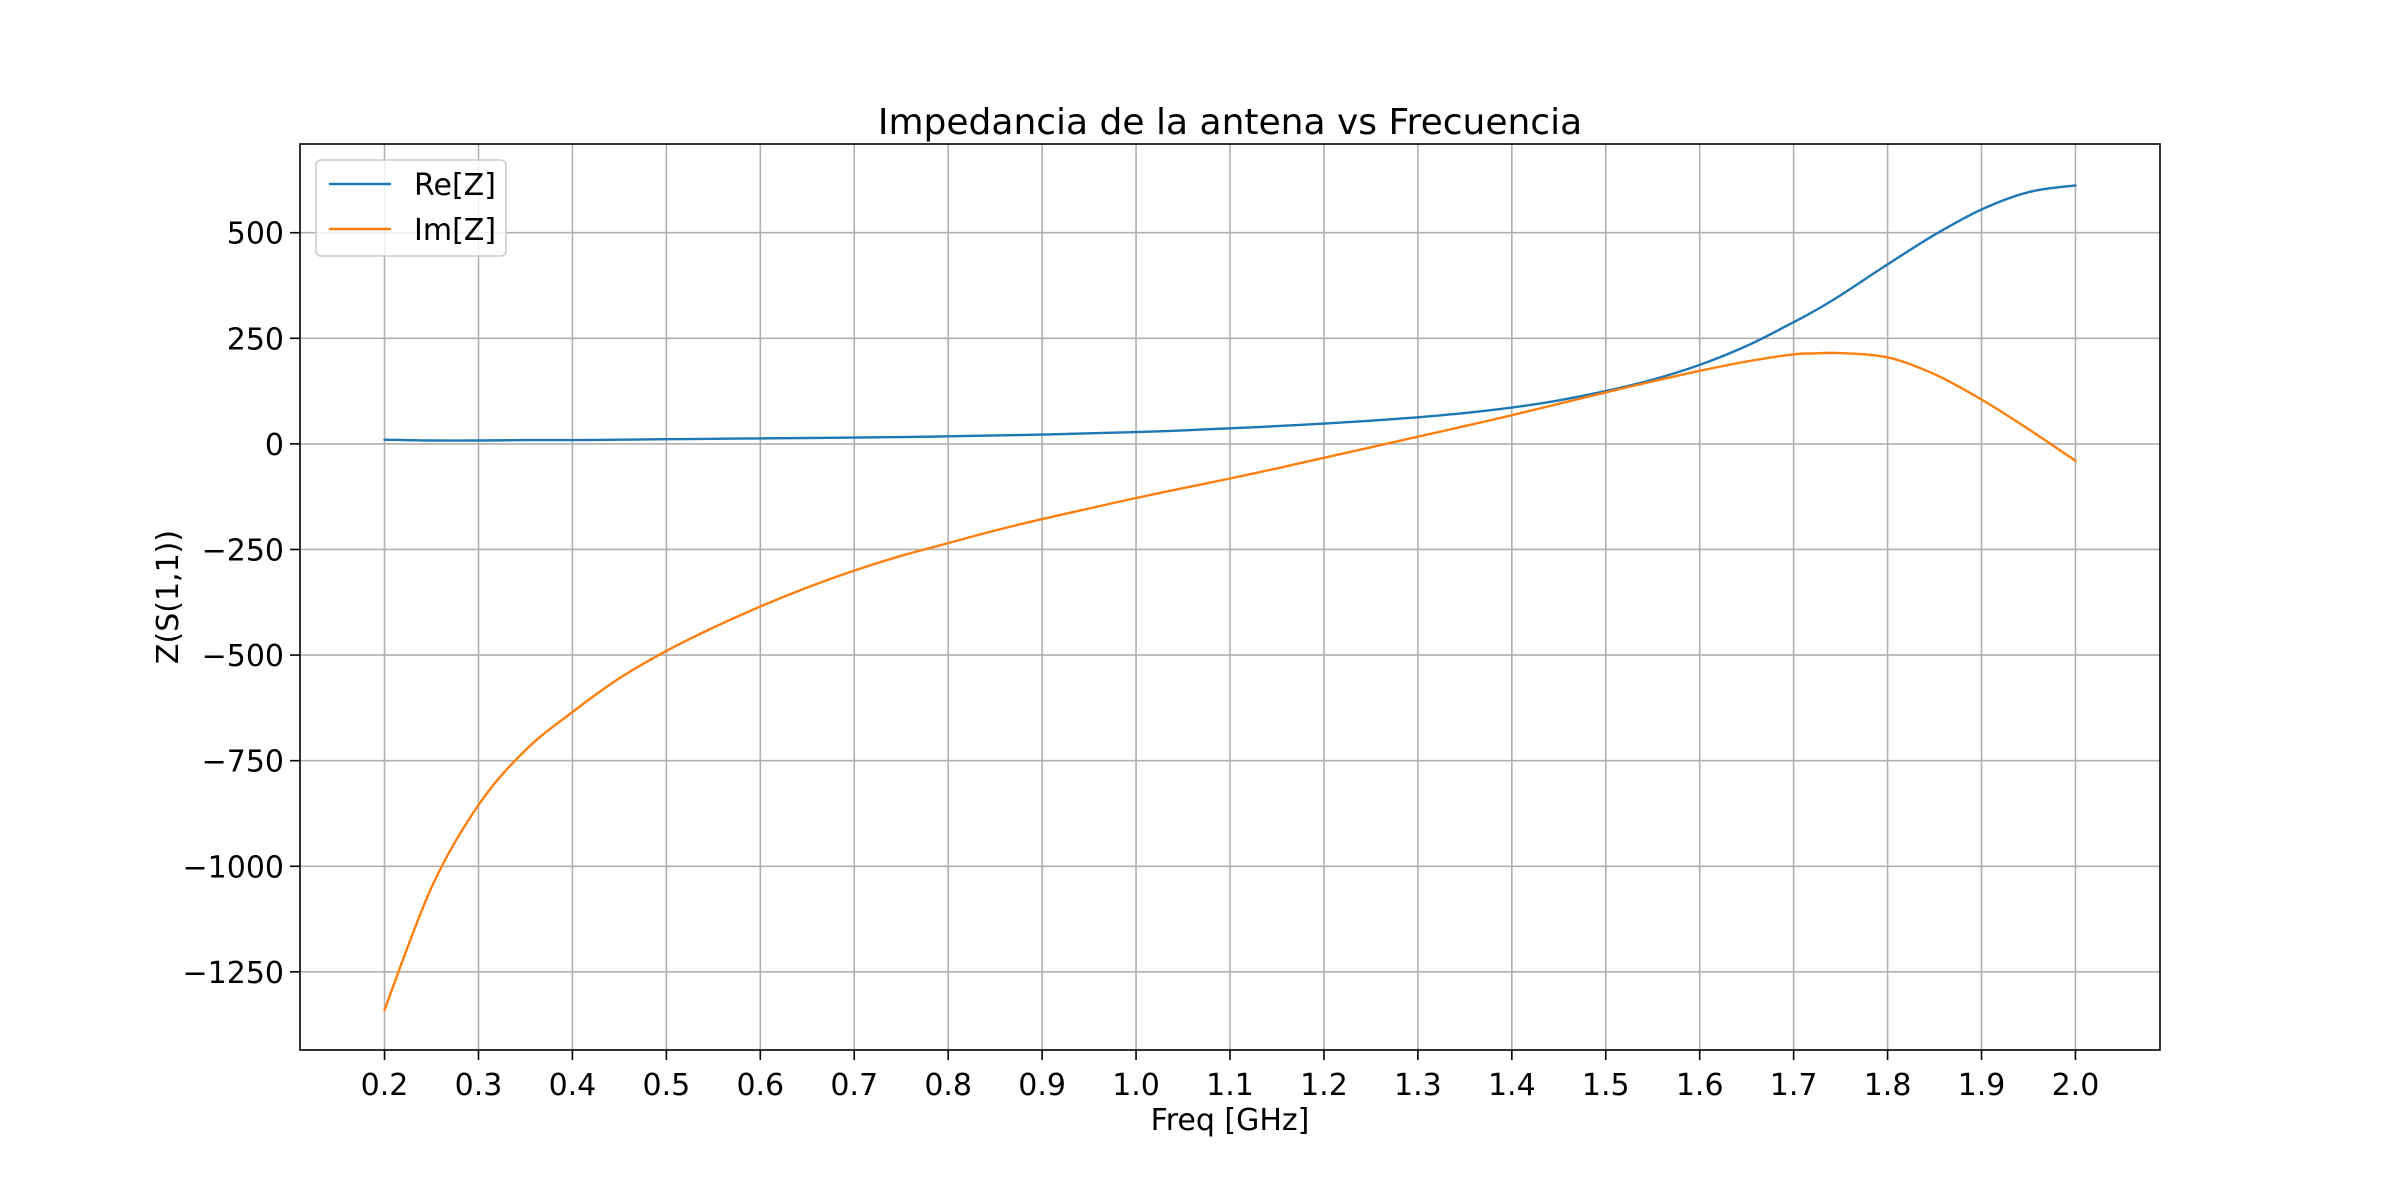  What do you see at coordinates (243, 550) in the screenshot?
I see `y-tick-label: −250` at bounding box center [243, 550].